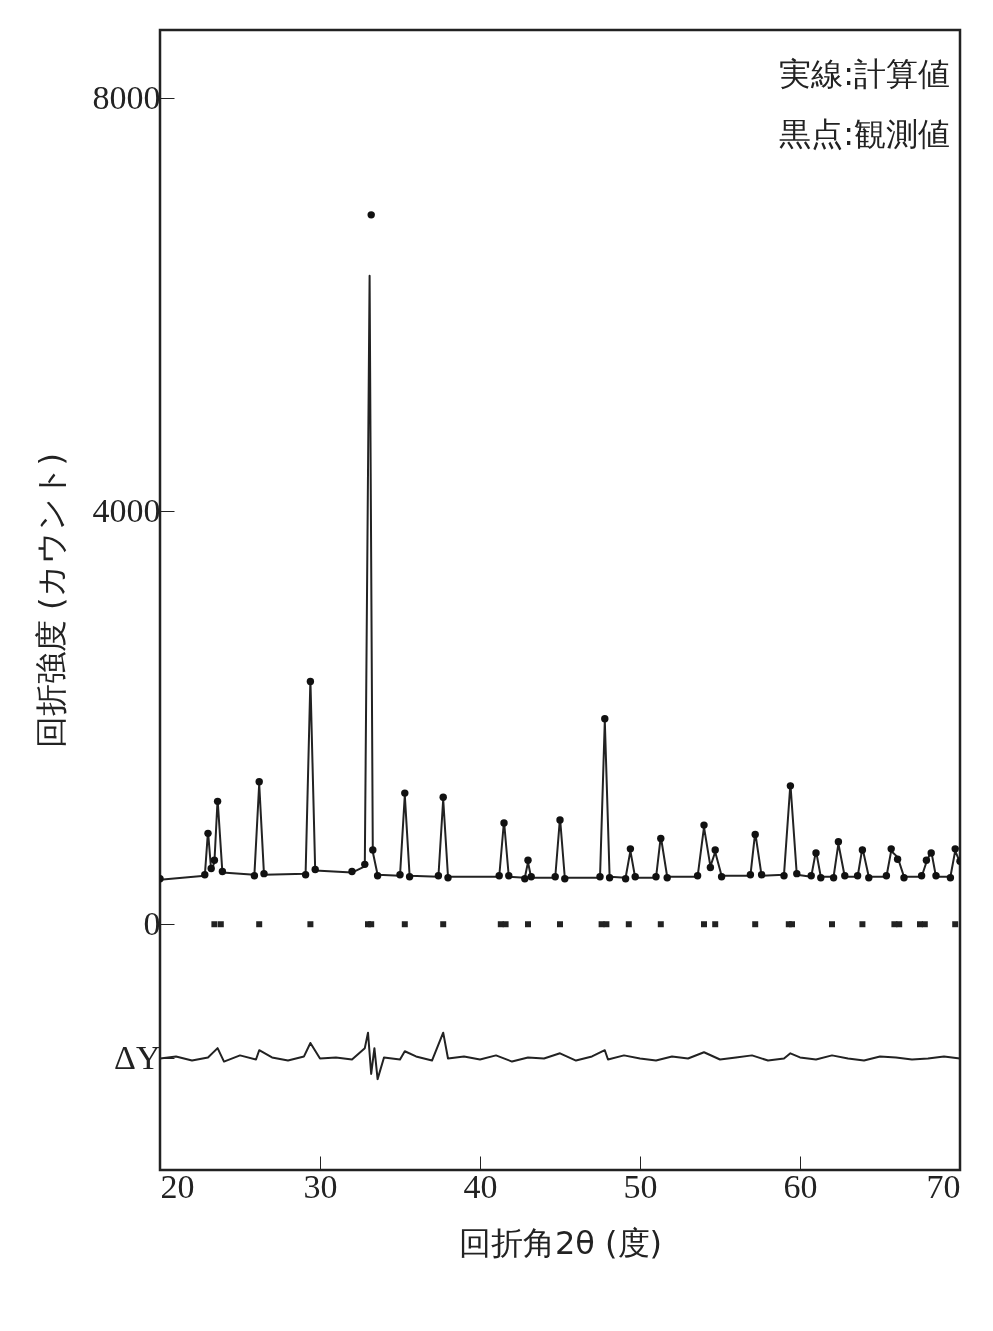  Describe the element at coordinates (800, 1186) in the screenshot. I see `x-tick-label: 60` at that location.